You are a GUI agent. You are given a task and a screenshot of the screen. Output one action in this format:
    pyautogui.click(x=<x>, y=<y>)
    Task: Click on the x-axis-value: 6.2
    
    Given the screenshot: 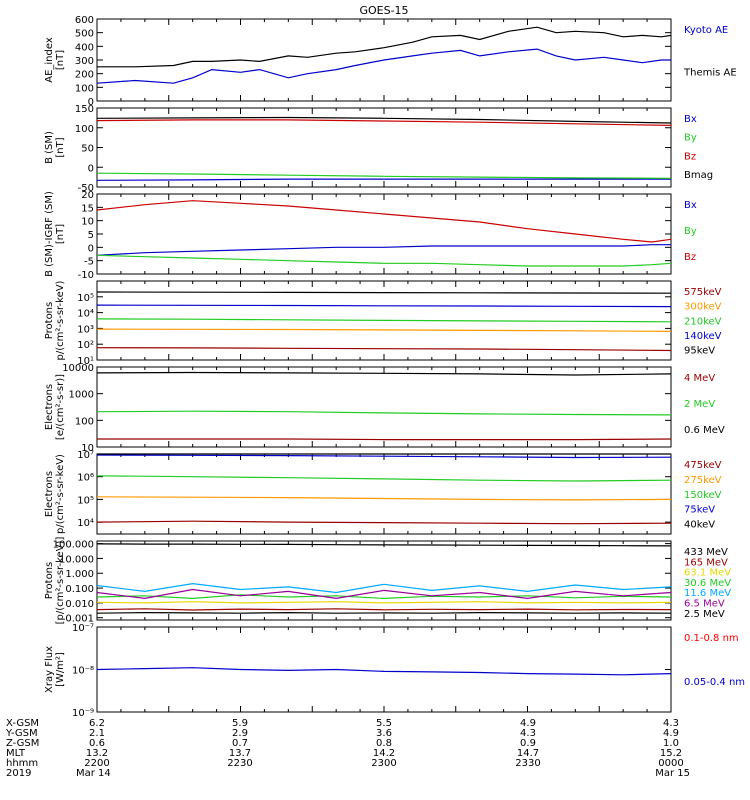 What is the action you would take?
    pyautogui.click(x=97, y=723)
    